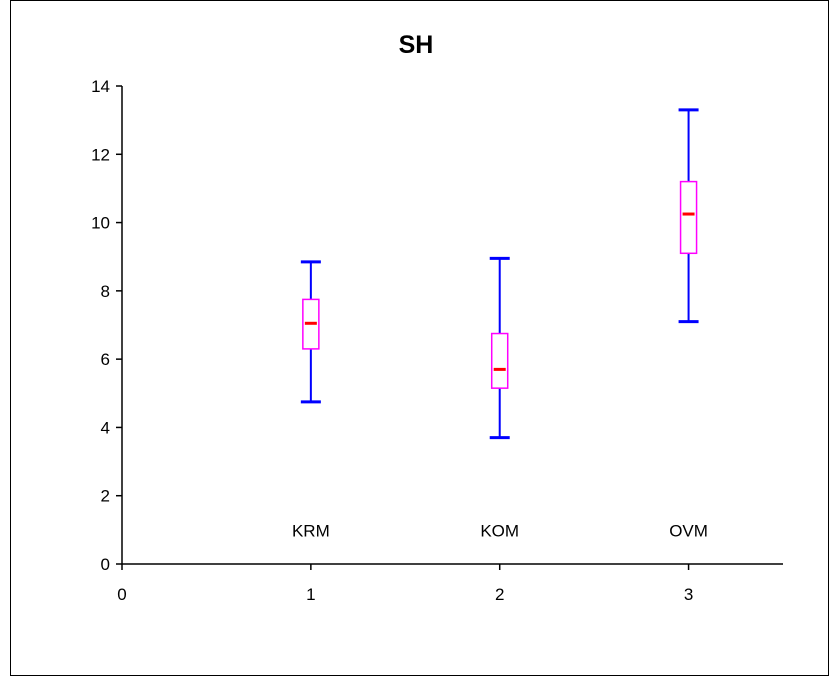 This screenshot has width=830, height=677. Describe the element at coordinates (100, 86) in the screenshot. I see `y-tick-label: 14` at that location.